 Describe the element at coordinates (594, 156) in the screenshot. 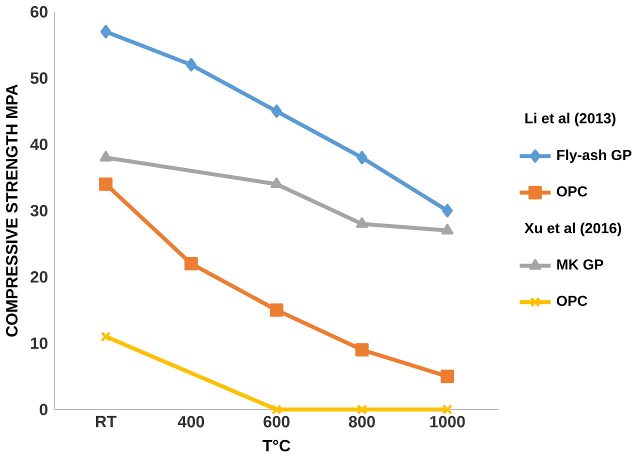

I see `legend-label: Fly-ash GP` at that location.